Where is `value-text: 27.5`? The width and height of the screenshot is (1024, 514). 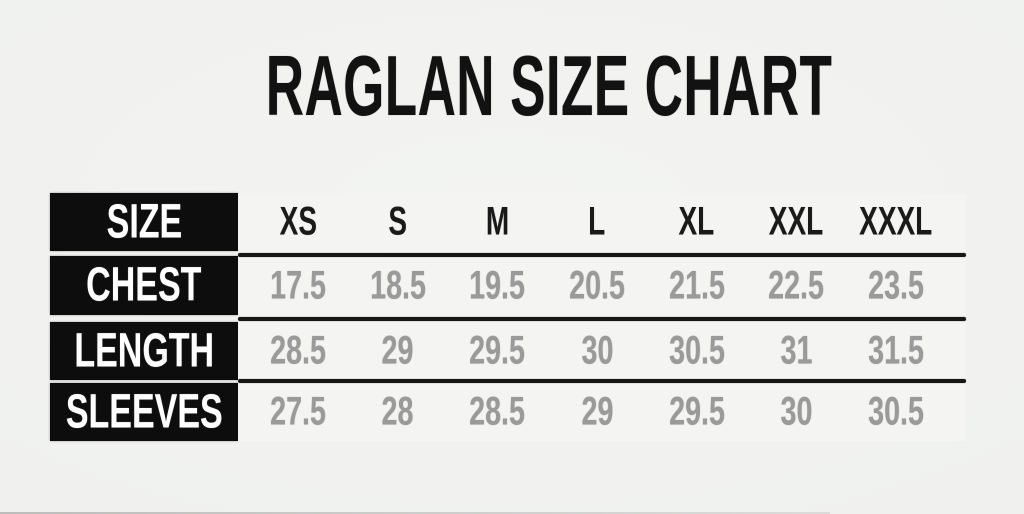
value-text: 27.5 is located at coordinates (297, 411).